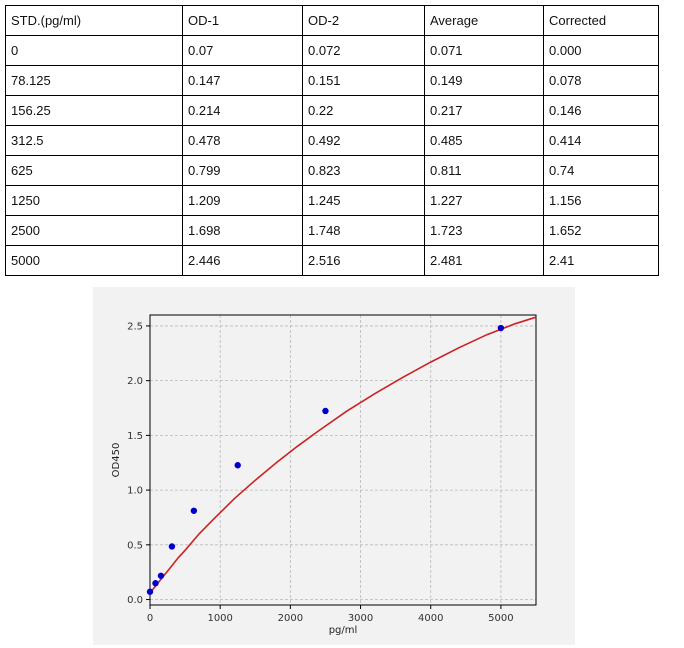 This screenshot has width=684, height=648. I want to click on cell-corrected: 0.414, so click(601, 140).